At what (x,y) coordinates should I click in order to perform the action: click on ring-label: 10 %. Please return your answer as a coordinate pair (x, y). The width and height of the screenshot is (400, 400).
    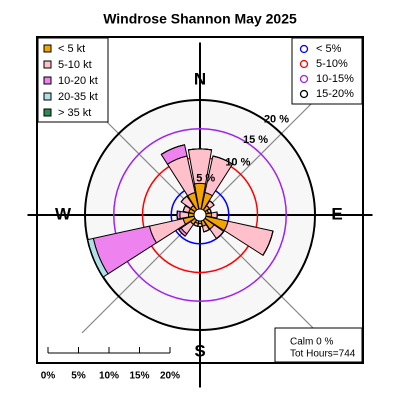
    Looking at the image, I should click on (237, 162).